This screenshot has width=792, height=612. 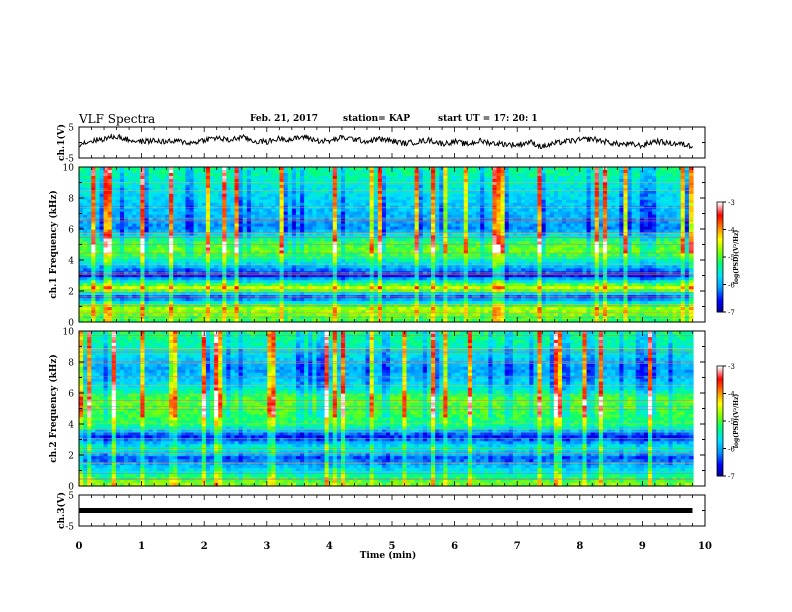 I want to click on start-time-label: start UT = 17: 20: 1, so click(x=488, y=119).